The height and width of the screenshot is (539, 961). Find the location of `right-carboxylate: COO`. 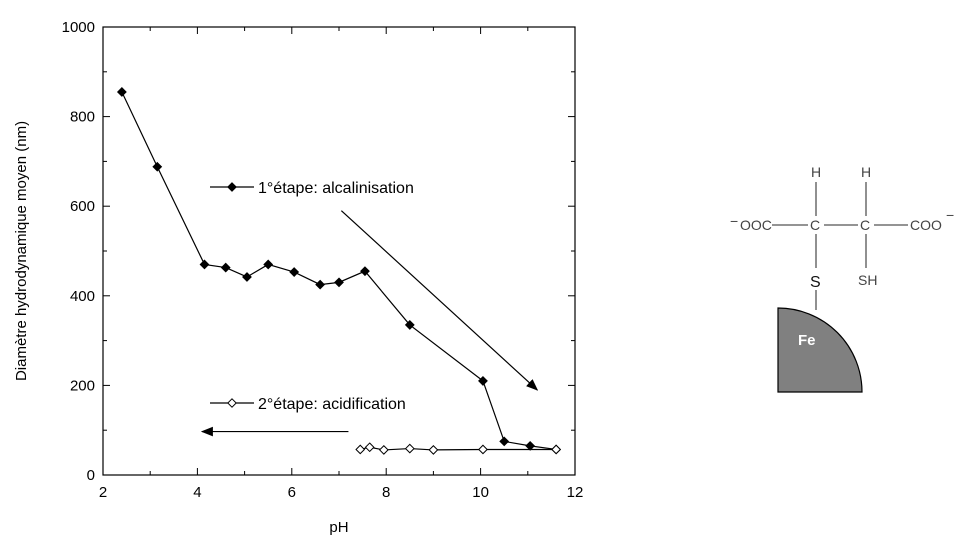

right-carboxylate: COO is located at coordinates (926, 225).